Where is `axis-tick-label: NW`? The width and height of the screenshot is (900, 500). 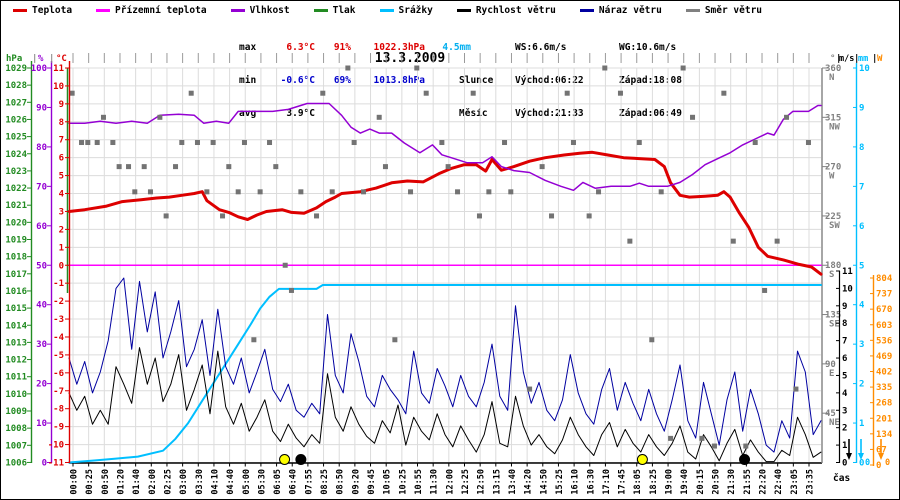
axis-tick-label: NW is located at coordinates (834, 127).